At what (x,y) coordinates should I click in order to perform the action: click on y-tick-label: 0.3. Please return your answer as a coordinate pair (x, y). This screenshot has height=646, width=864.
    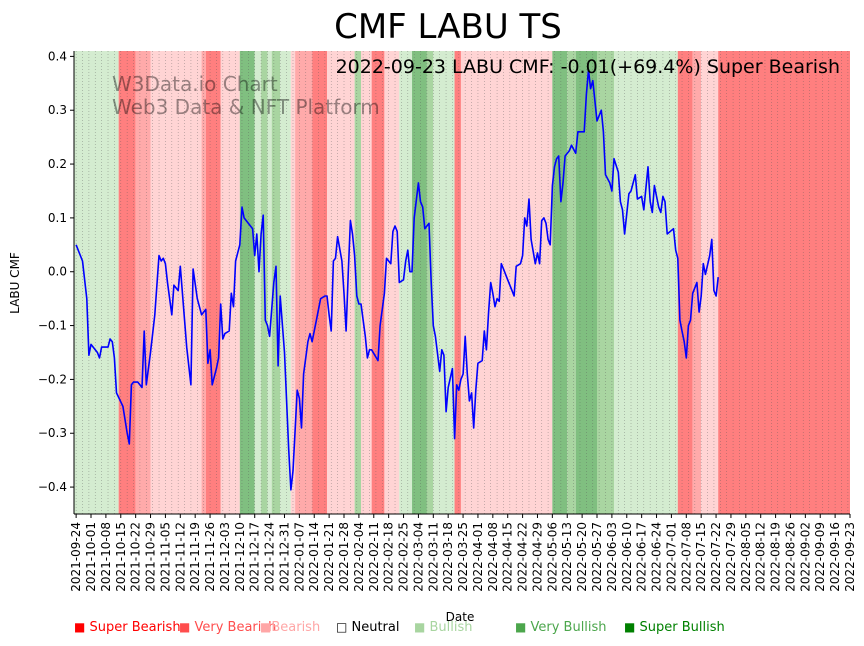
    Looking at the image, I should click on (57, 110).